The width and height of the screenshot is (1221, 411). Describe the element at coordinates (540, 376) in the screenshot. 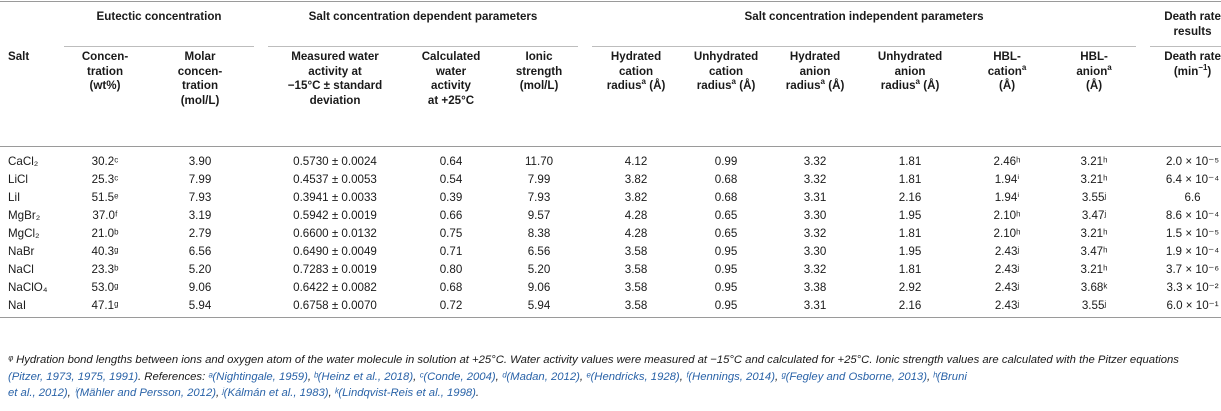

I see `ref-link-d: ᵈ(Madan, 2012)` at that location.